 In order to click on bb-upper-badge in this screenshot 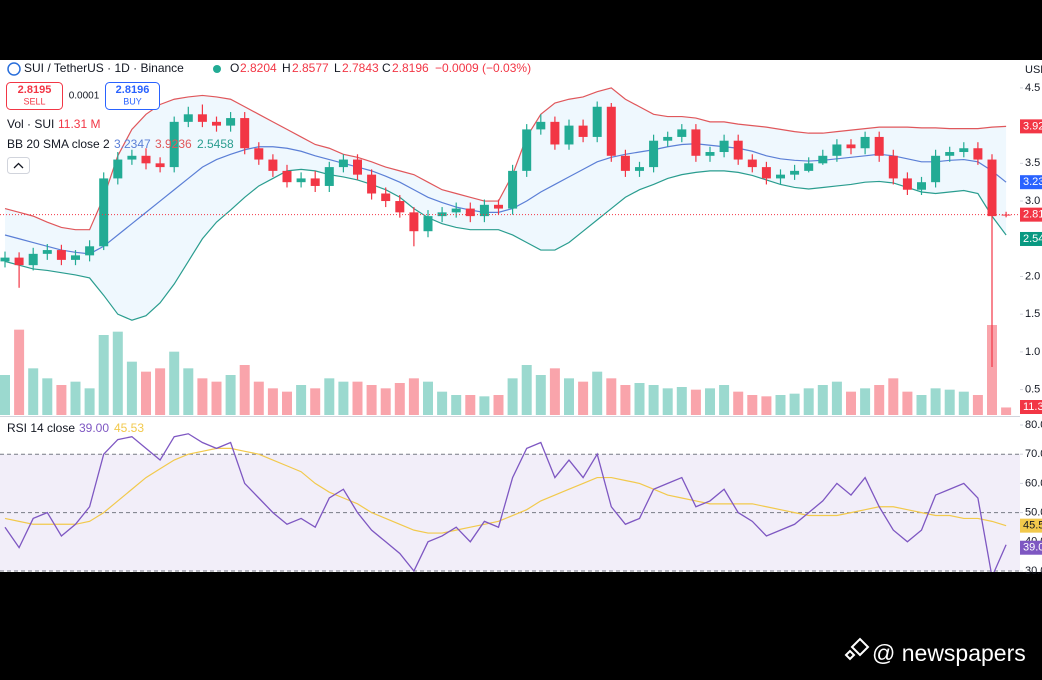, I will do `click(1031, 126)`.